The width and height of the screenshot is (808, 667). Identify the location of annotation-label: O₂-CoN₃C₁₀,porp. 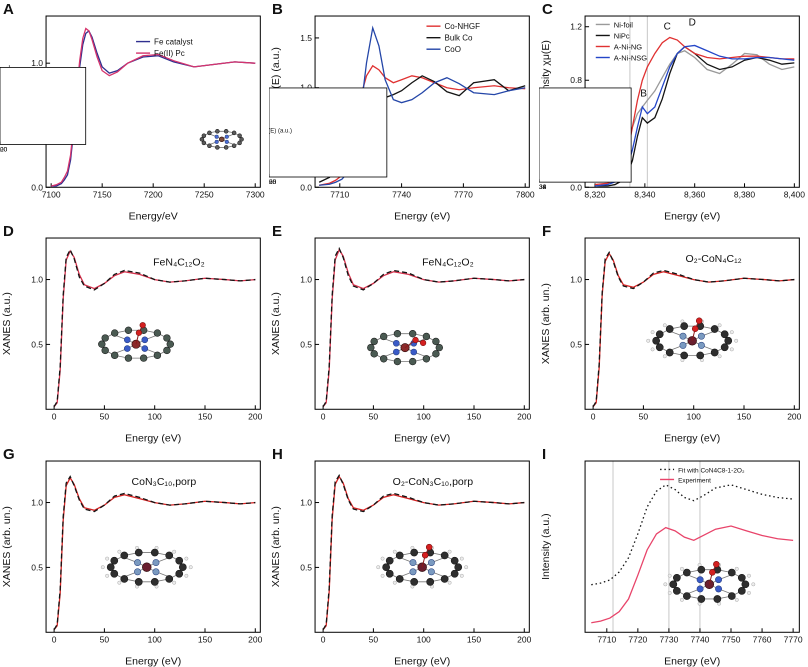
(433, 482).